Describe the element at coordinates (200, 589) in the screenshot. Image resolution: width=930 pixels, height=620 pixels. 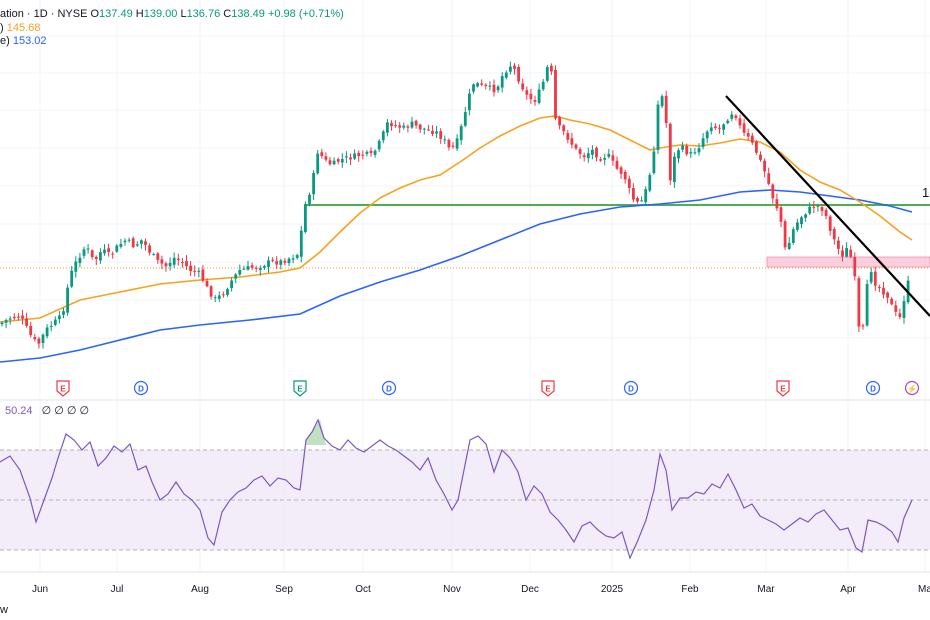
I see `time-axis-label: Aug` at that location.